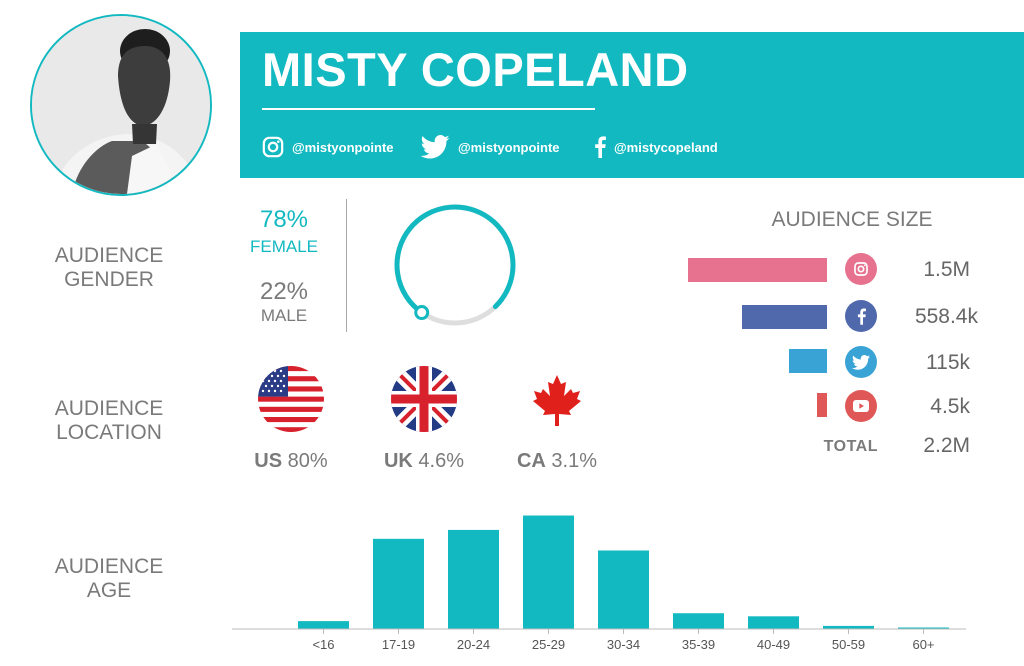  Describe the element at coordinates (923, 628) in the screenshot. I see `age-bar-60+` at that location.